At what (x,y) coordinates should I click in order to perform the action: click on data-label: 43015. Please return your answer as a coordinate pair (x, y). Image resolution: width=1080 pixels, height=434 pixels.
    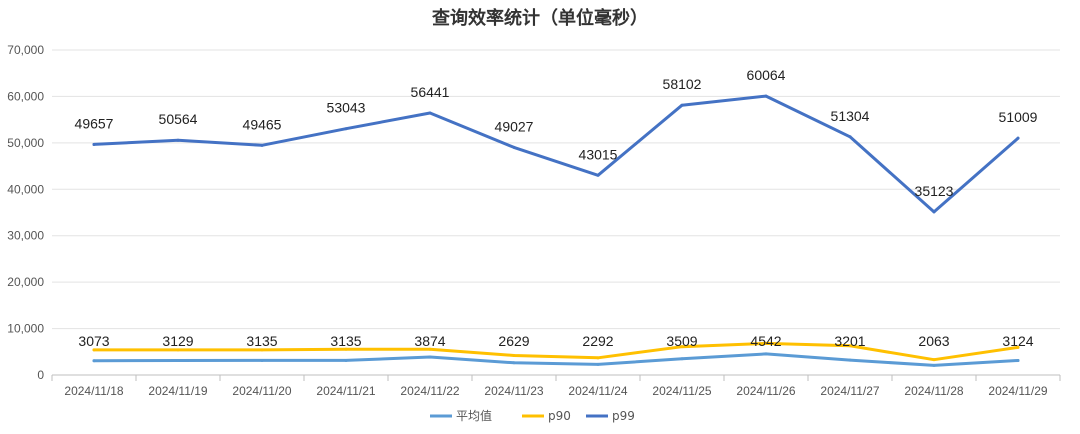
    Looking at the image, I should click on (598, 154).